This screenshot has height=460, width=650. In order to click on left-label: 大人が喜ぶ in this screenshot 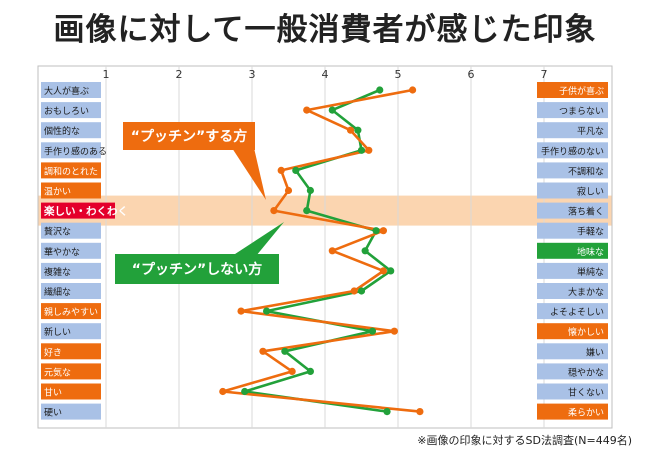, I will do `click(66, 91)`.